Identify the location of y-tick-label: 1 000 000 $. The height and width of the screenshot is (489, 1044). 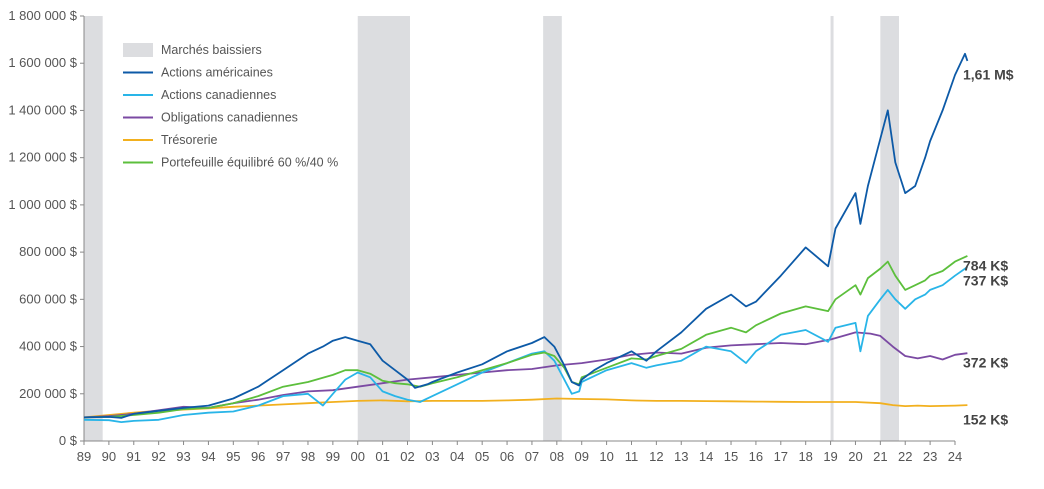
(42, 204).